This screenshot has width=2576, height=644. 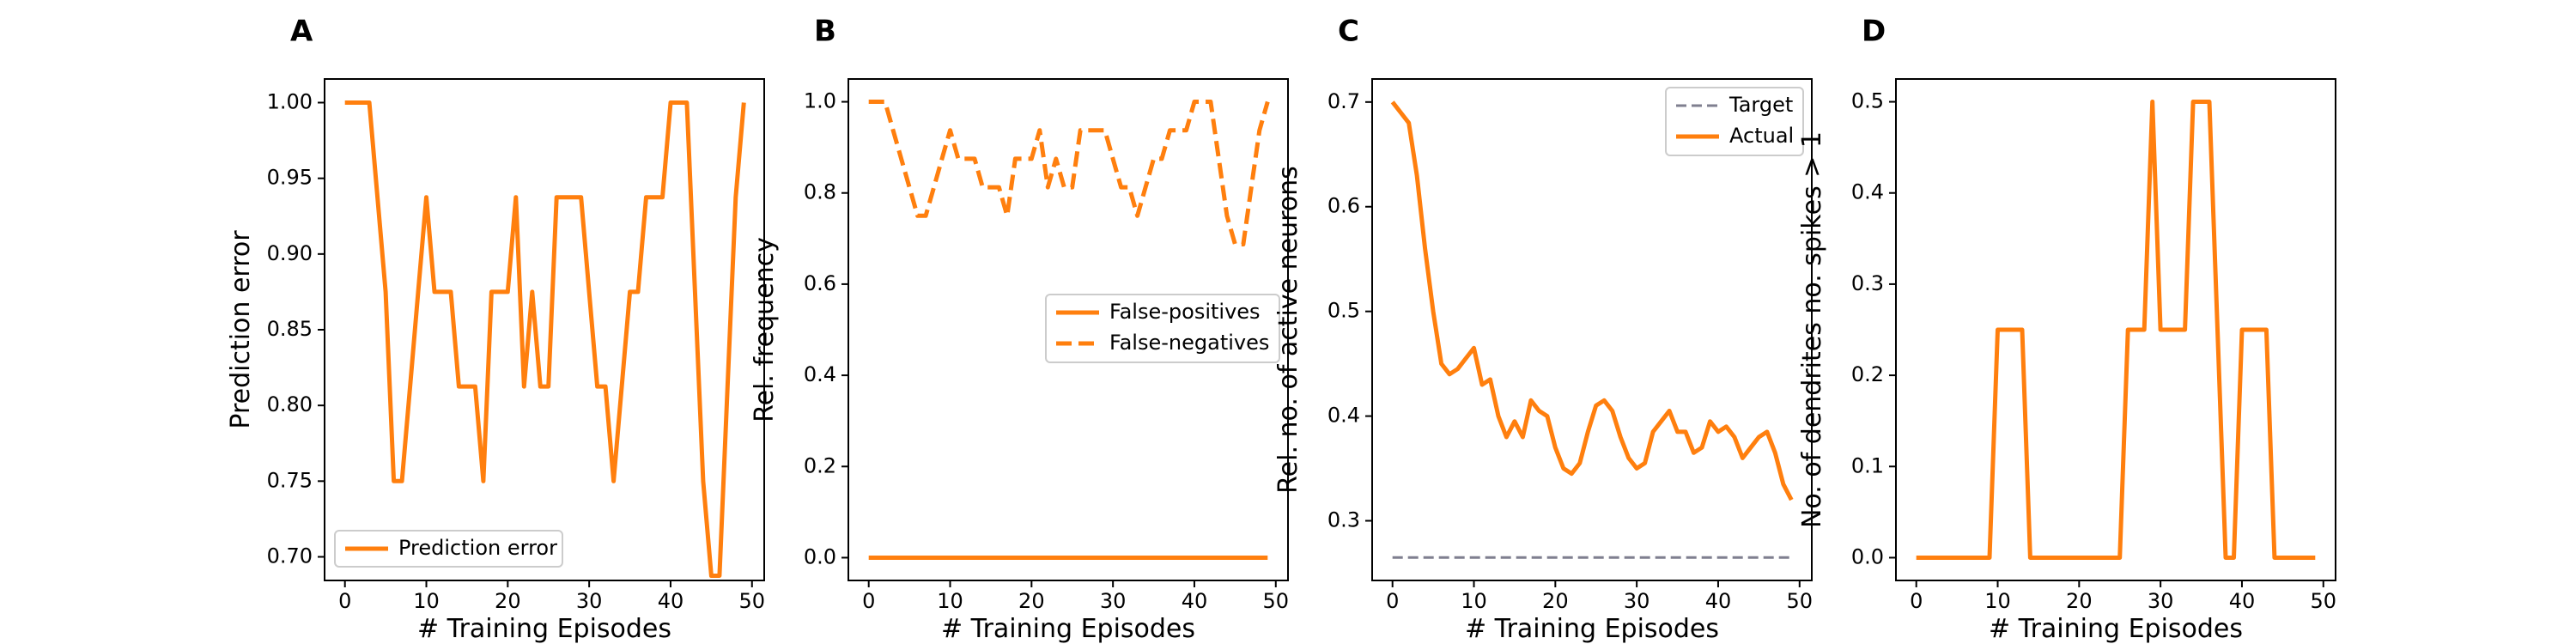 What do you see at coordinates (1734, 122) in the screenshot?
I see `legend: Target Actual` at bounding box center [1734, 122].